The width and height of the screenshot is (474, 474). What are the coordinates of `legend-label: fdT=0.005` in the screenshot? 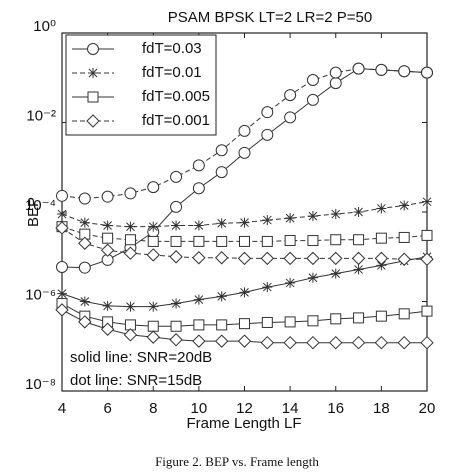 It's located at (176, 96).